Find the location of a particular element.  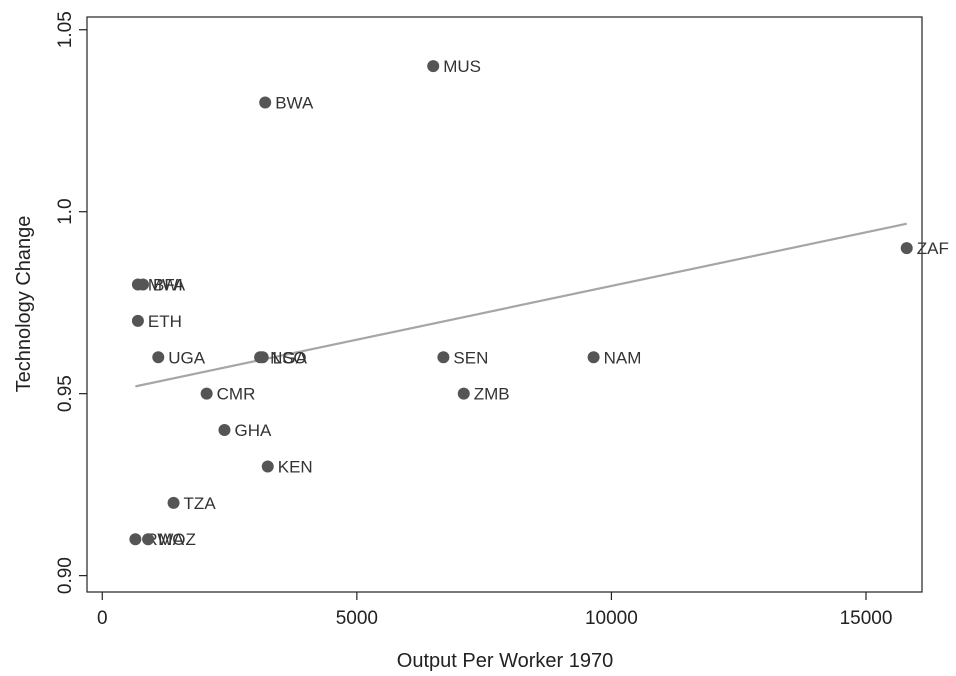

point-label: SEN is located at coordinates (470, 357).